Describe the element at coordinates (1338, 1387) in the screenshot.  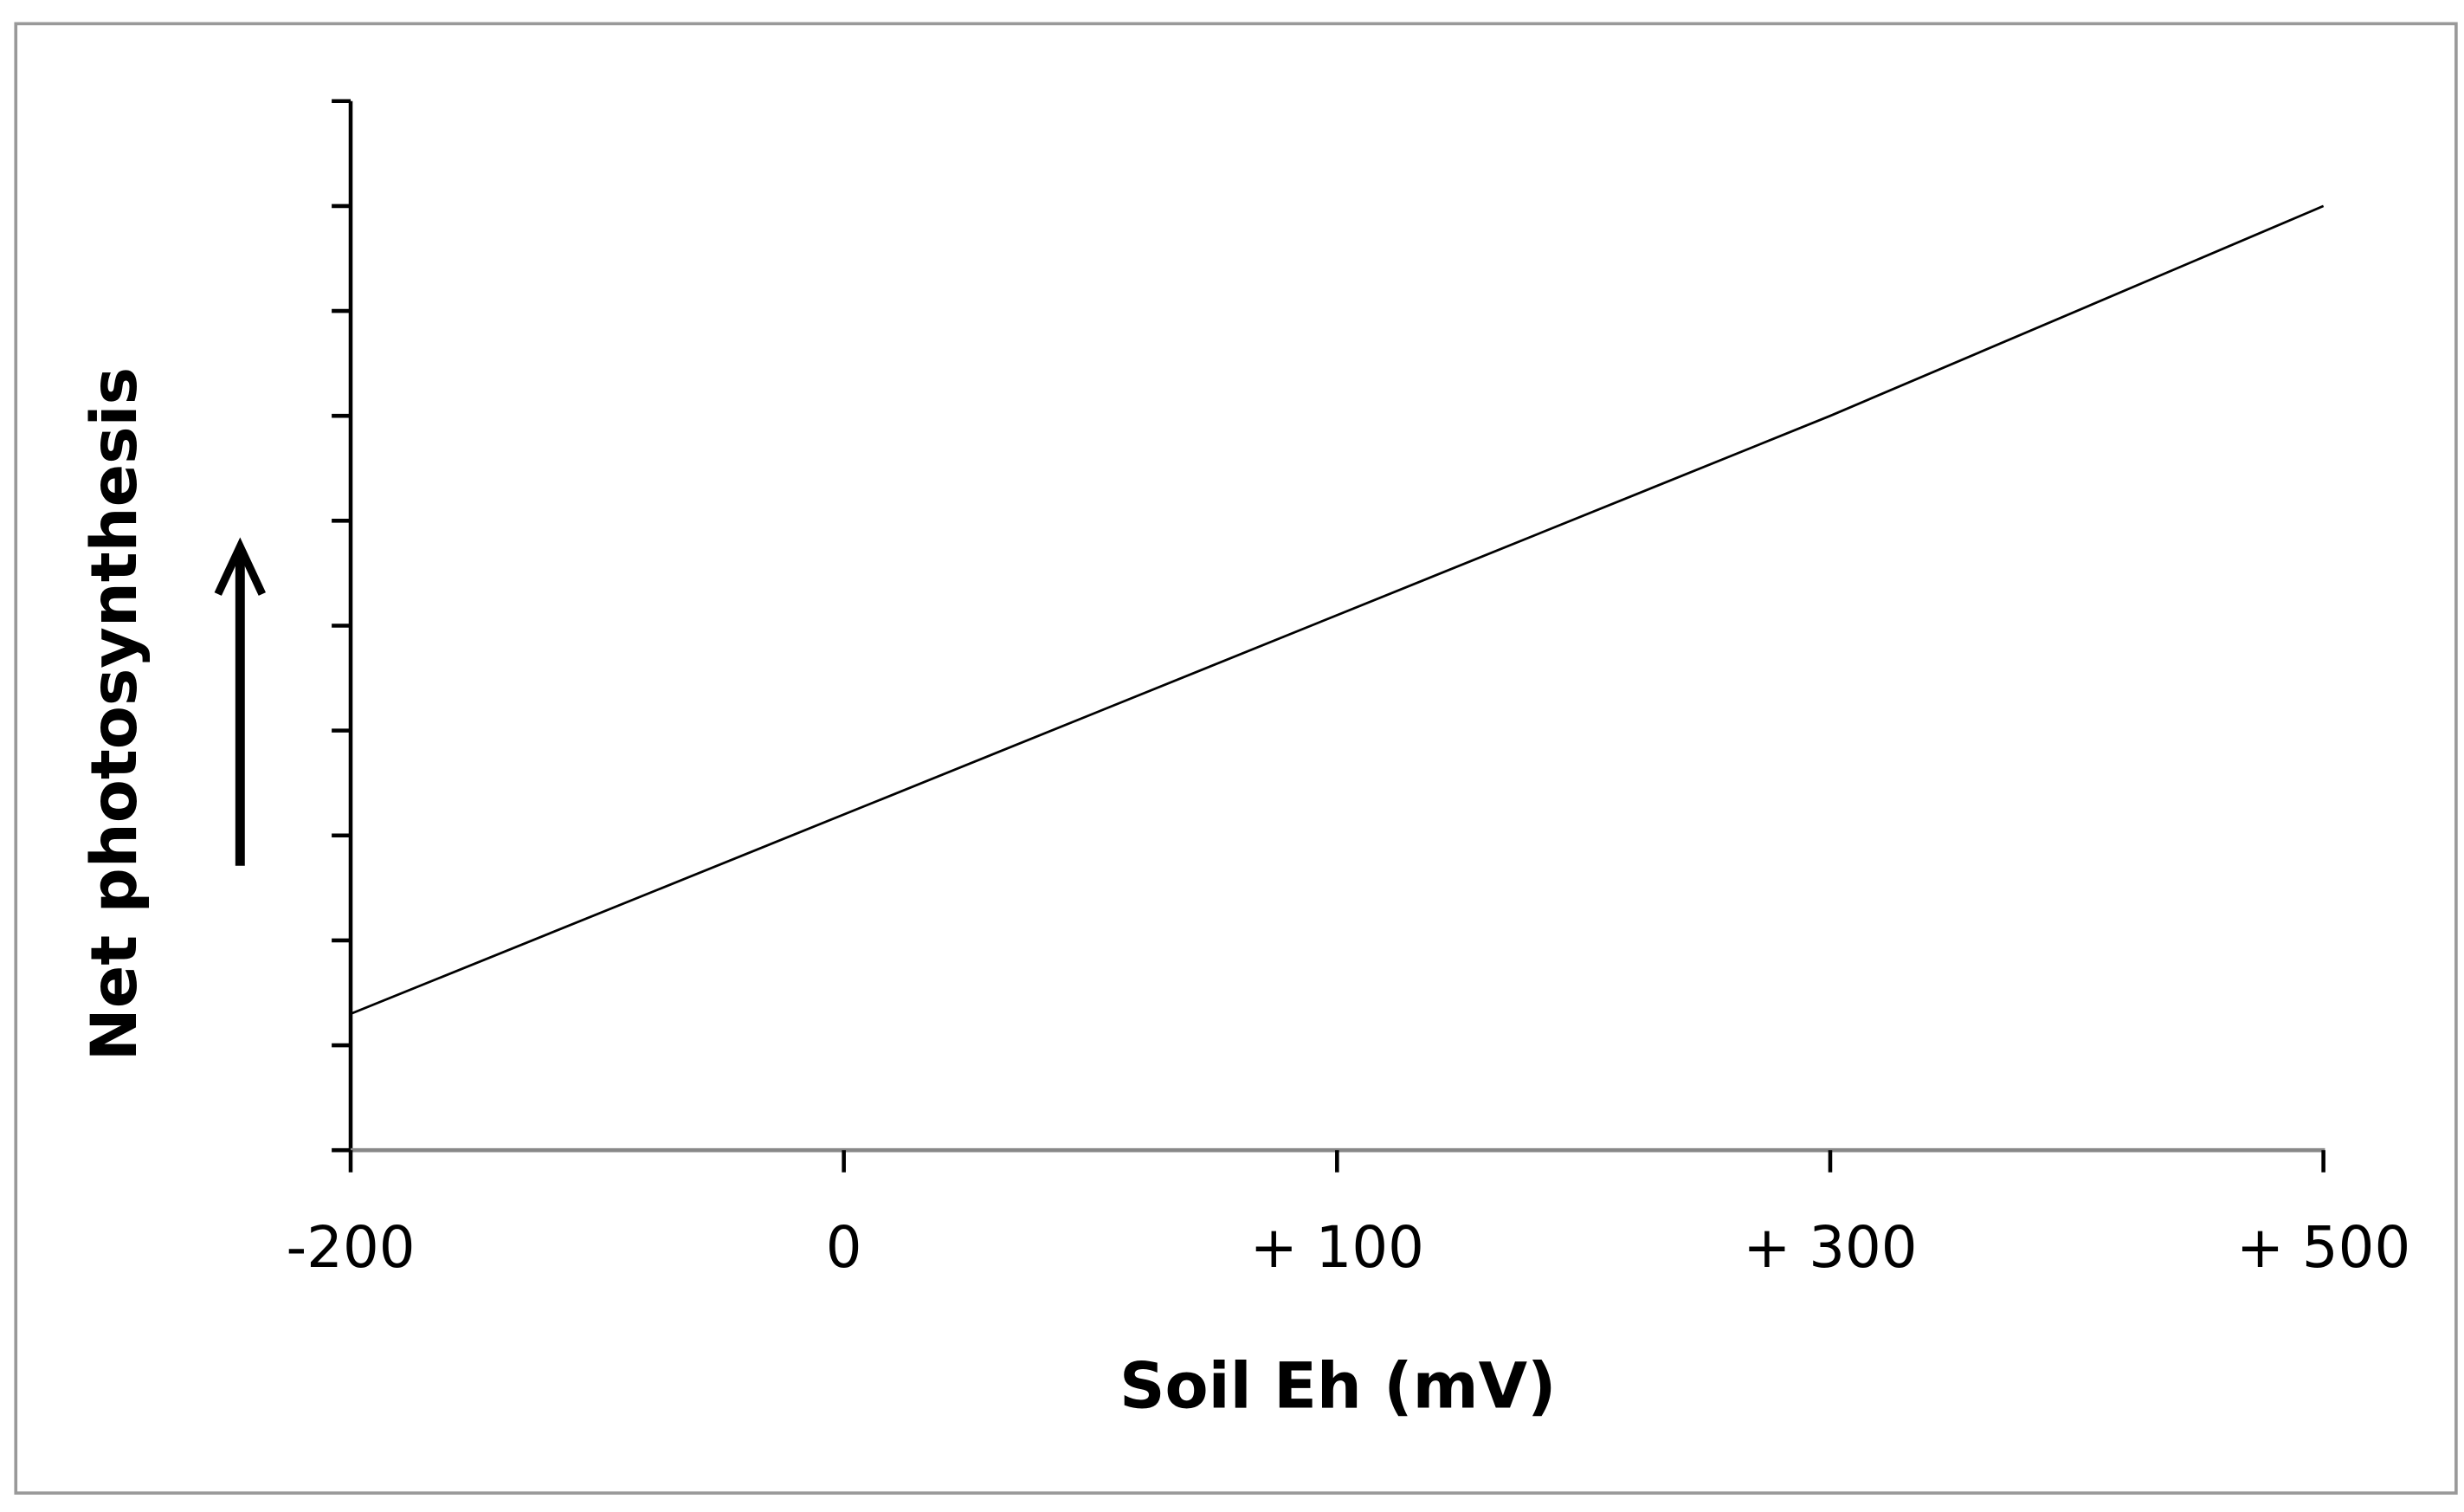
I see `x-axis-title: Soil Eh (mV)` at that location.